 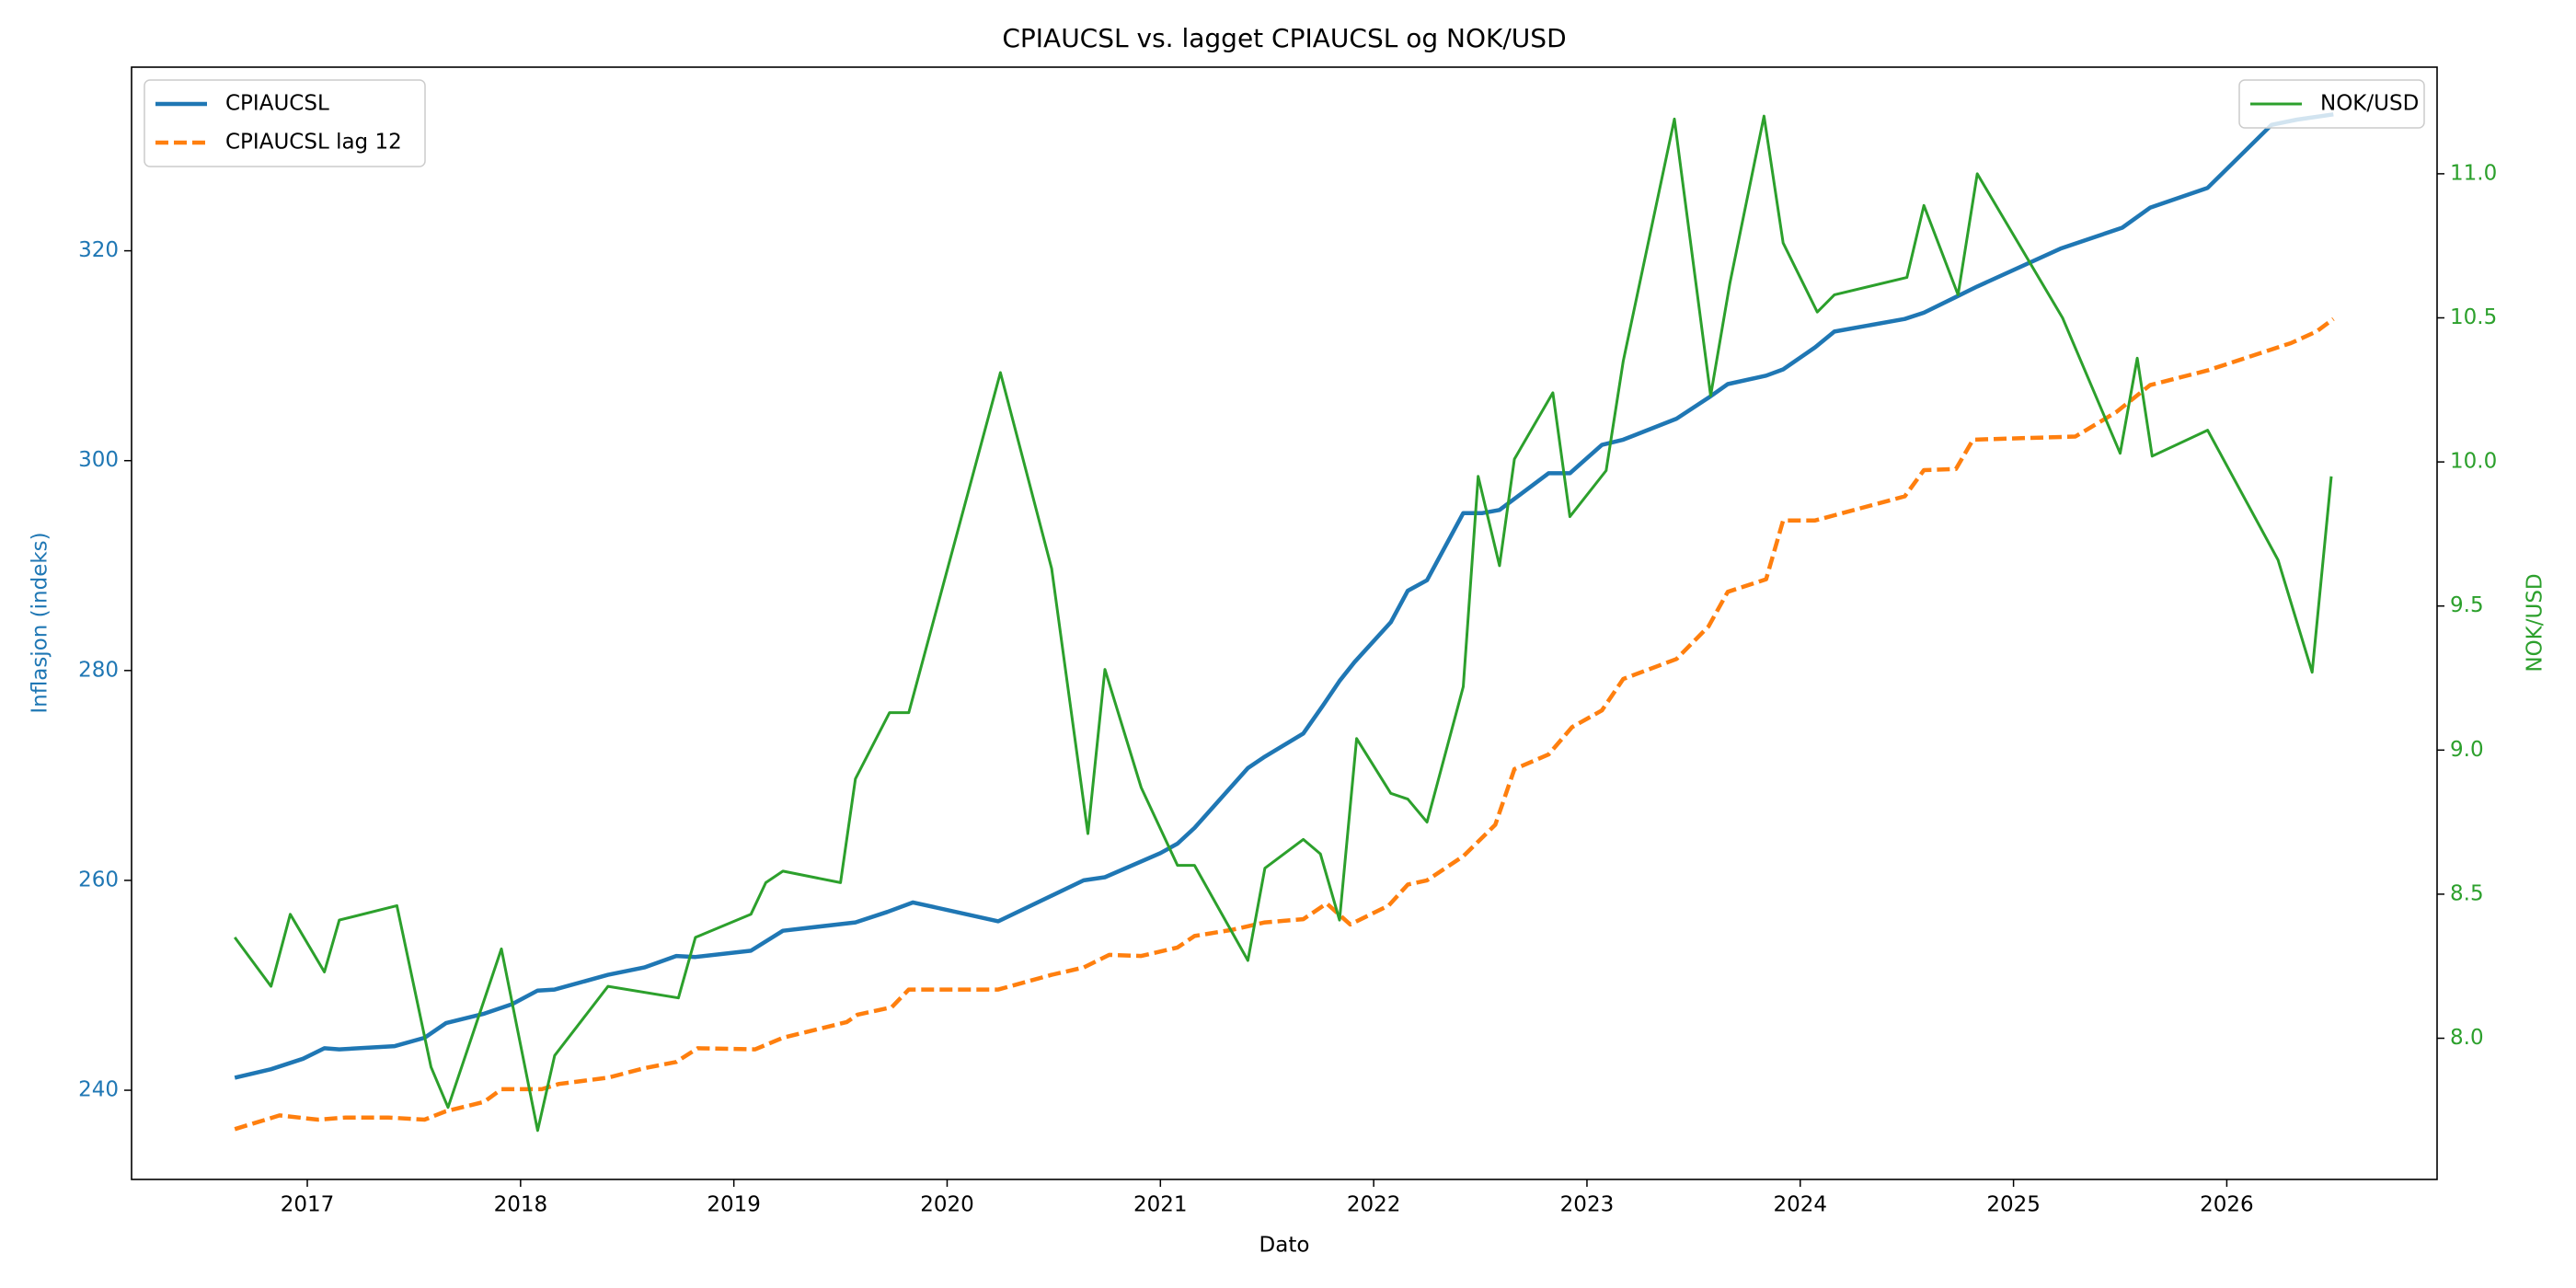 What do you see at coordinates (98, 670) in the screenshot?
I see `y-tick-label: 280` at bounding box center [98, 670].